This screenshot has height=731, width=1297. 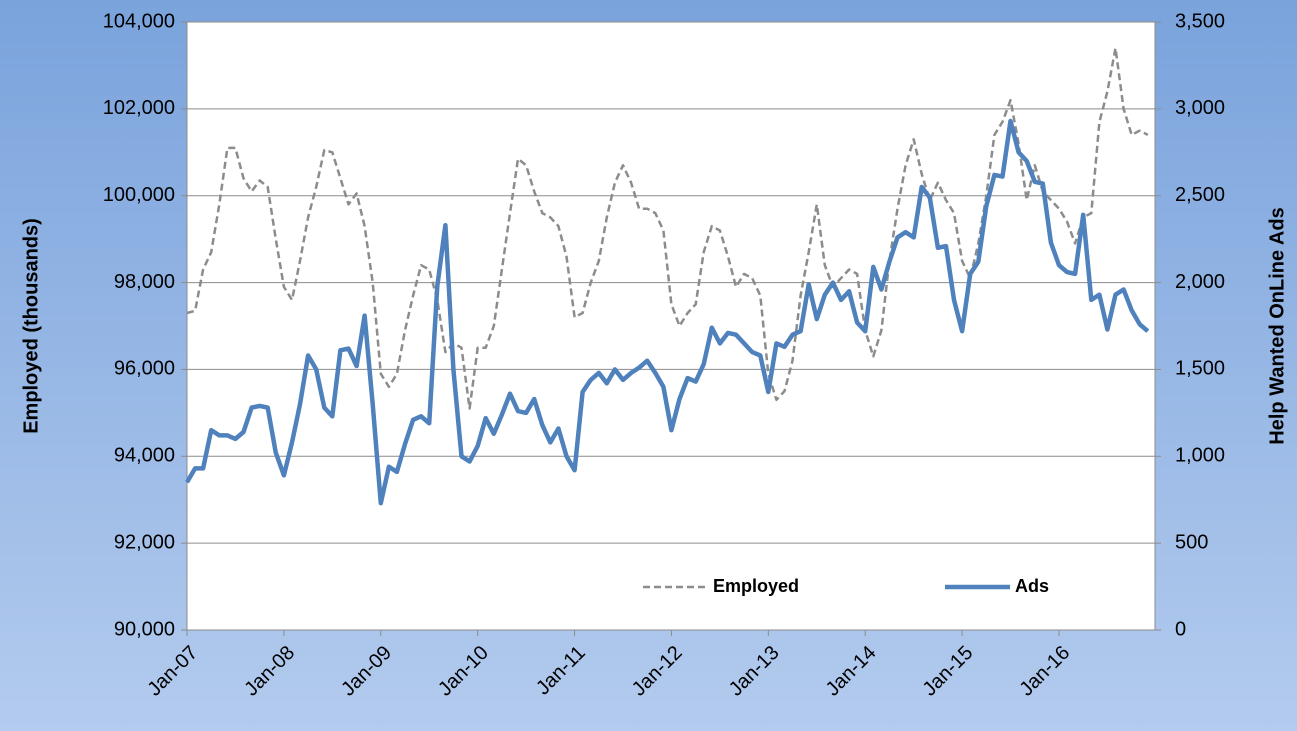 What do you see at coordinates (269, 671) in the screenshot?
I see `x-tick-label: Jan-08` at bounding box center [269, 671].